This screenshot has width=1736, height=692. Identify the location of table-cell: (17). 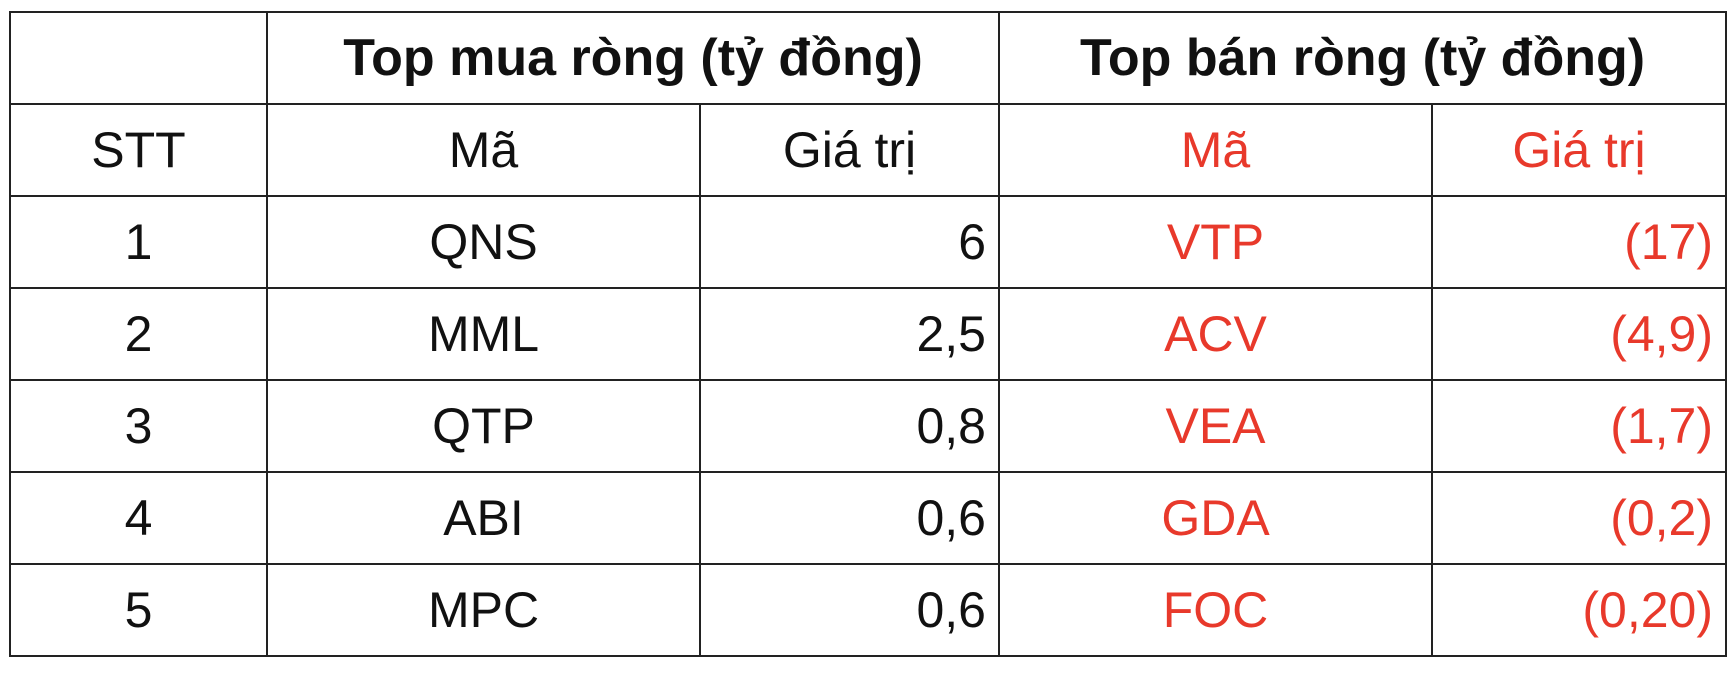
(1579, 242).